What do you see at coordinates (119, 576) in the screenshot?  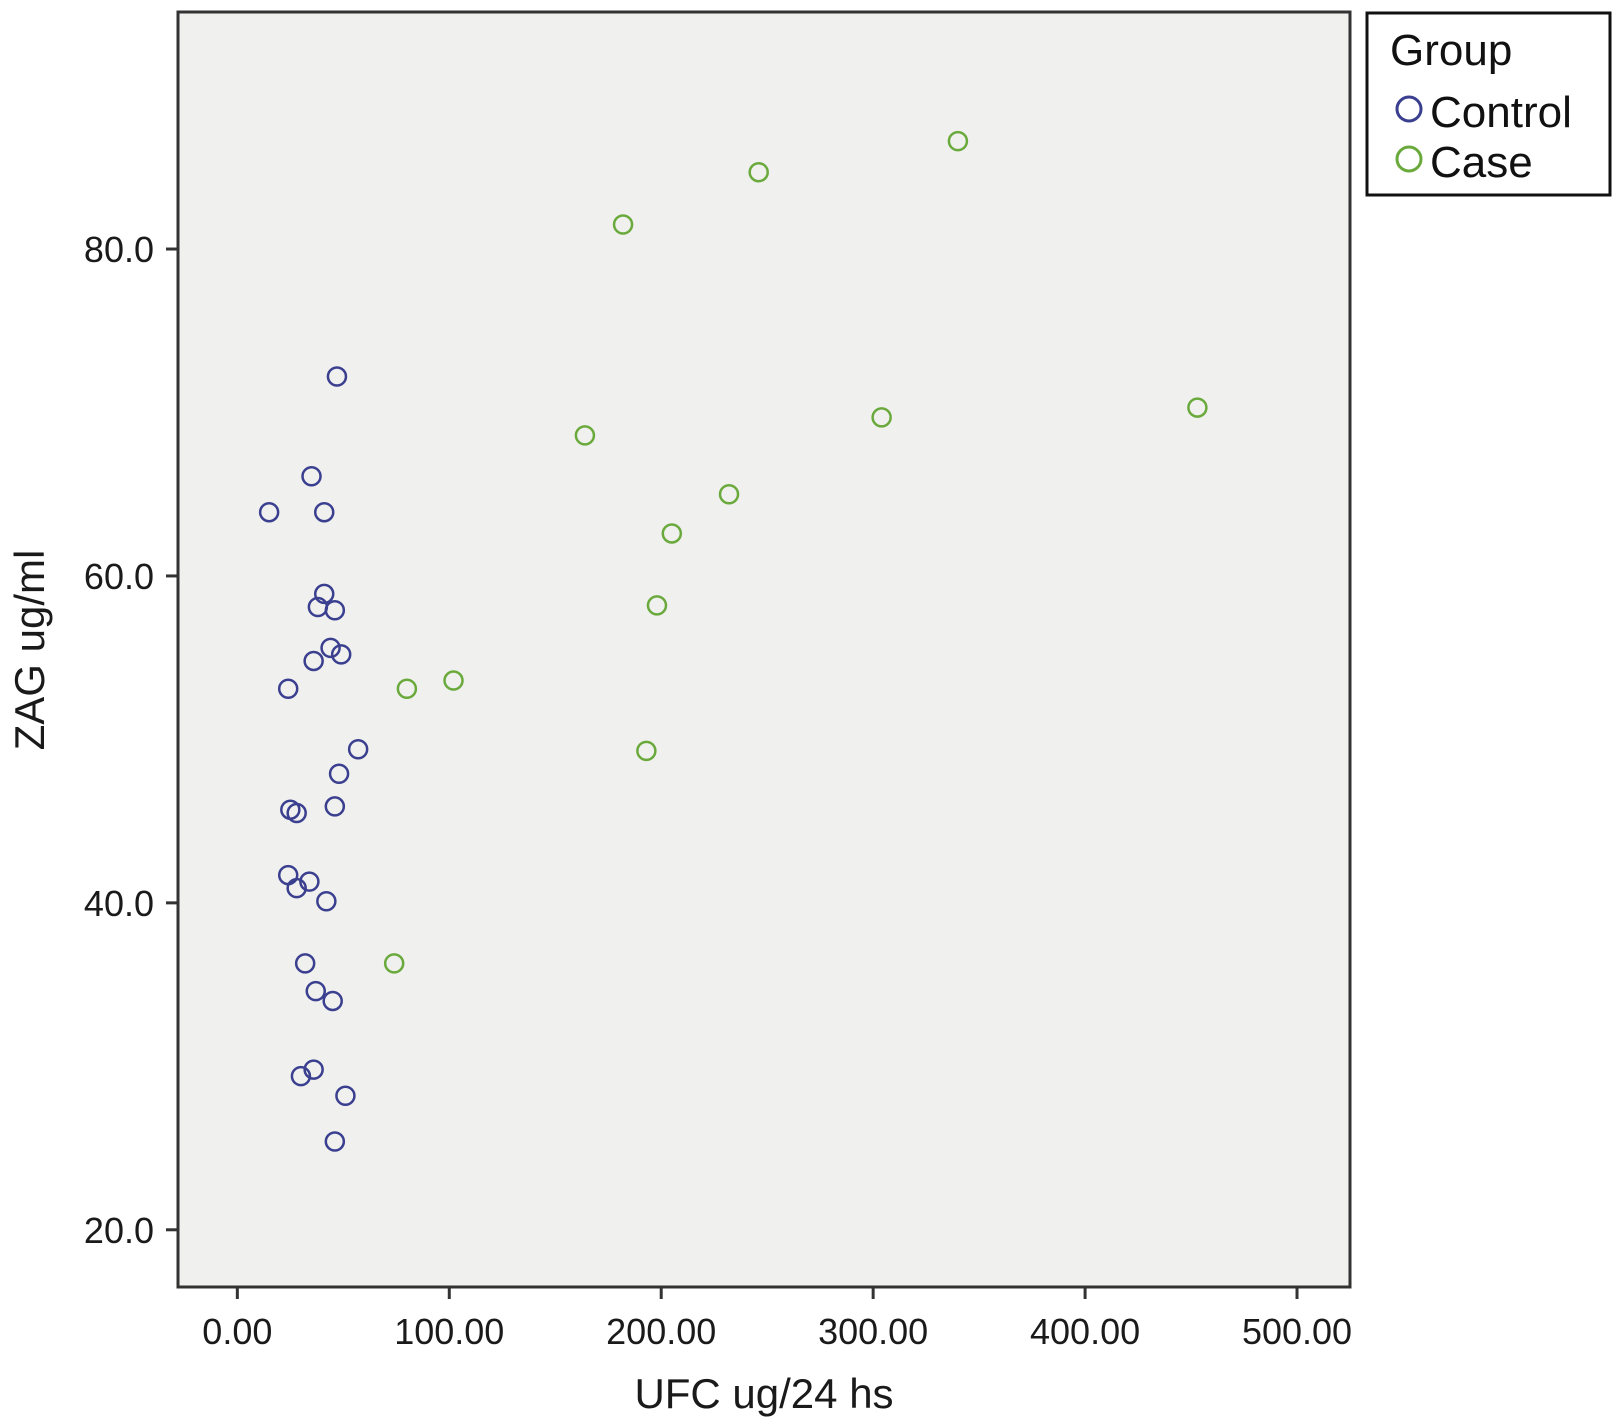 I see `y-tick-label: 60.0` at bounding box center [119, 576].